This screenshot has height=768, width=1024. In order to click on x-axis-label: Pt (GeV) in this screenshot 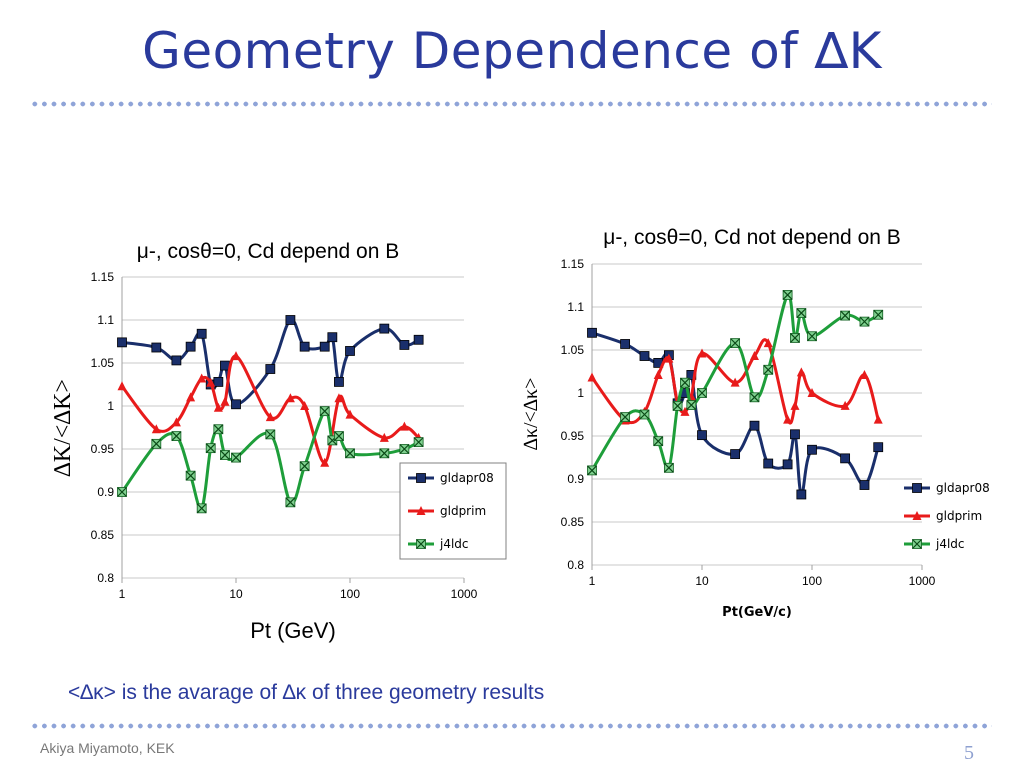, I will do `click(293, 630)`.